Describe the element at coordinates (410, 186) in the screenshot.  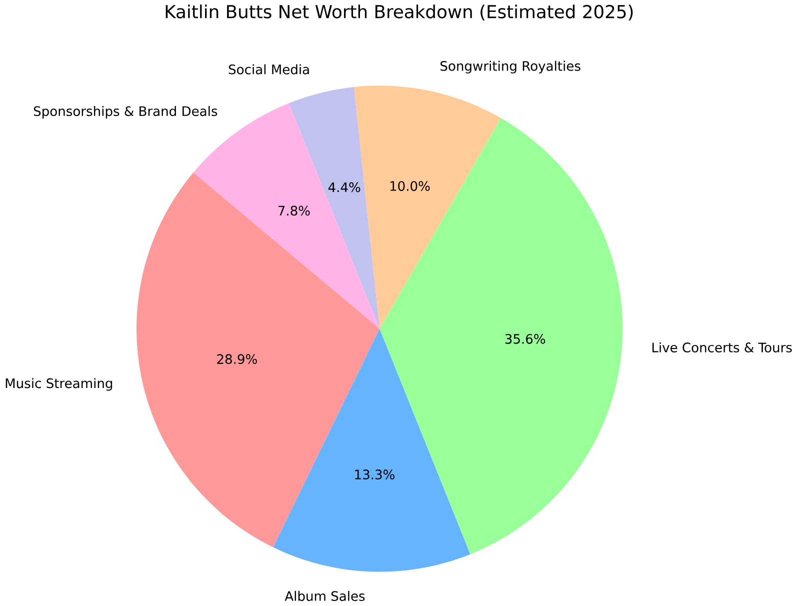
I see `data-label: 10.0%` at that location.